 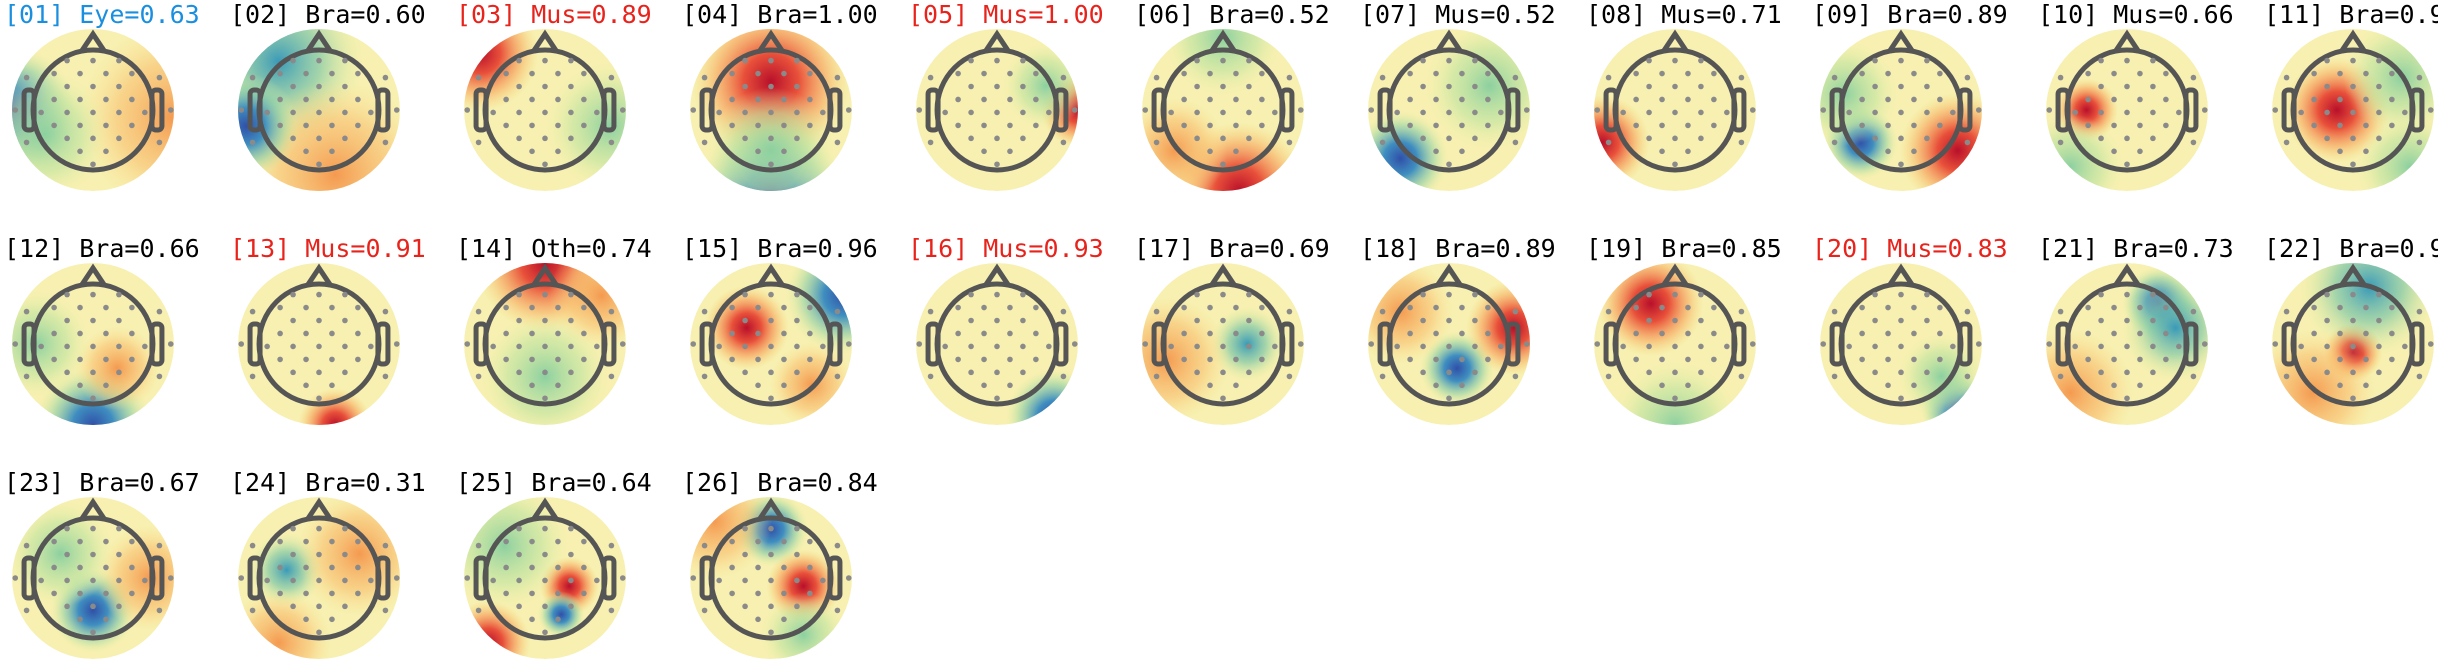 What do you see at coordinates (1232, 14) in the screenshot?
I see `component-label: [06] Bra=0.52` at bounding box center [1232, 14].